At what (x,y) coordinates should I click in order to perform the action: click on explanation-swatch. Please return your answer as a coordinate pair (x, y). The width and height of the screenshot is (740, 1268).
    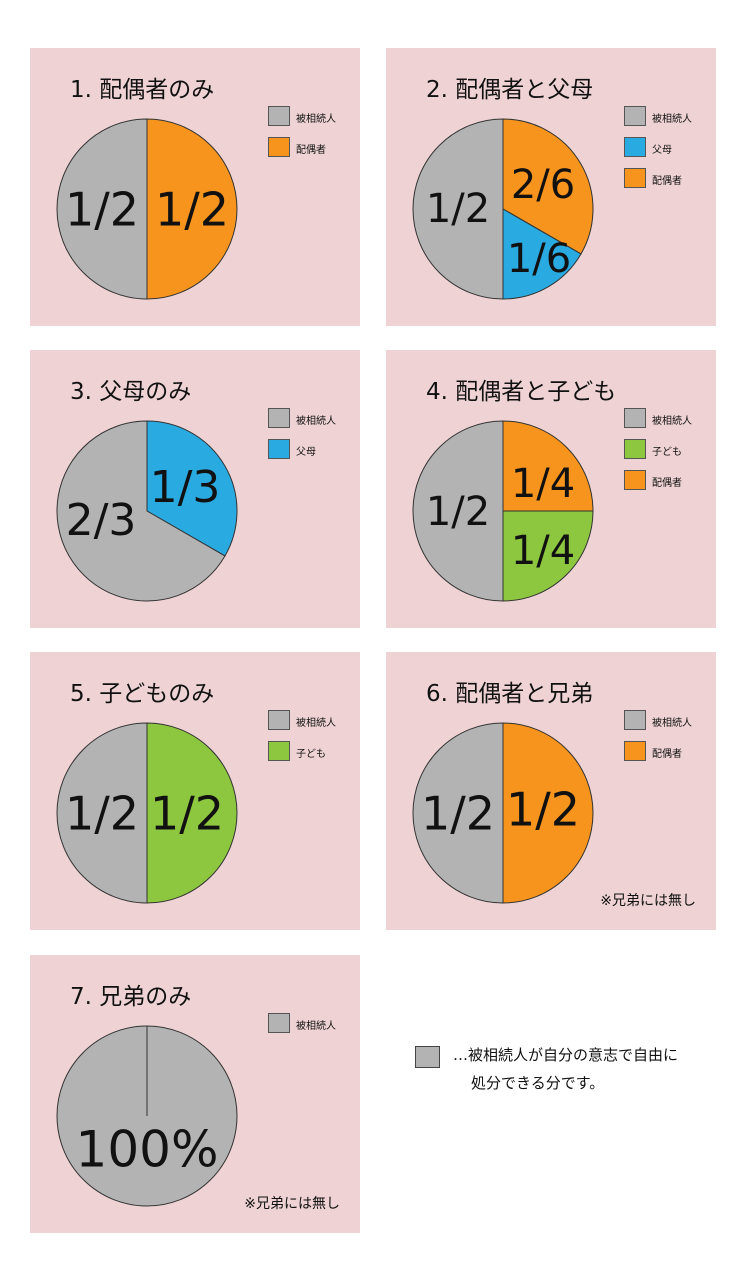
    Looking at the image, I should click on (427, 1057).